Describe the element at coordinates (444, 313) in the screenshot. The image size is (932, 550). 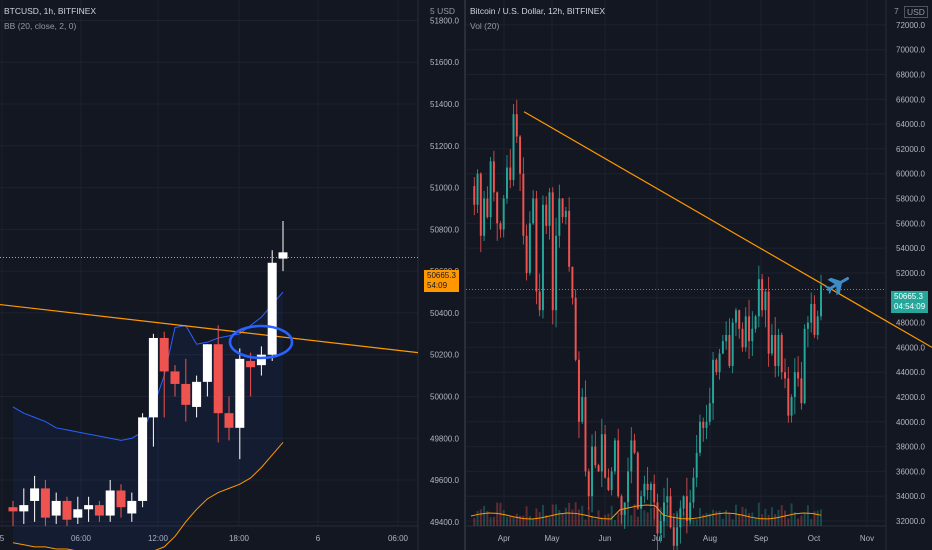
I see `y-tick-label: 50400.0` at that location.